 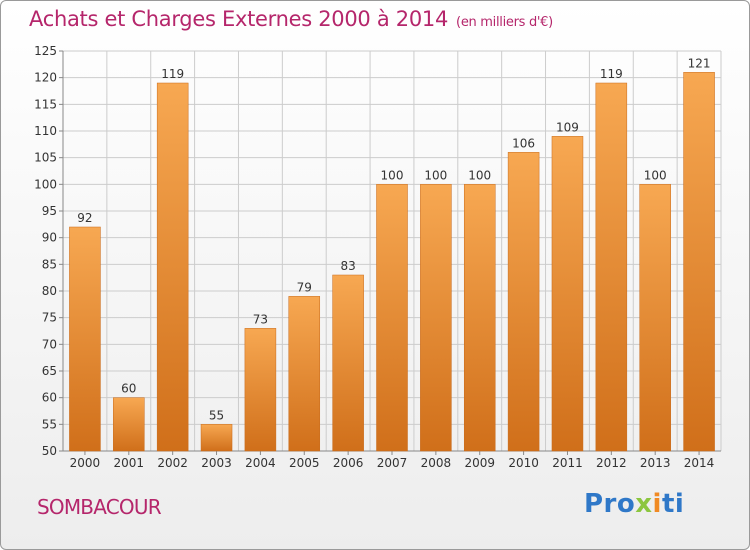 I want to click on y-tick-label: 100, so click(x=45, y=184).